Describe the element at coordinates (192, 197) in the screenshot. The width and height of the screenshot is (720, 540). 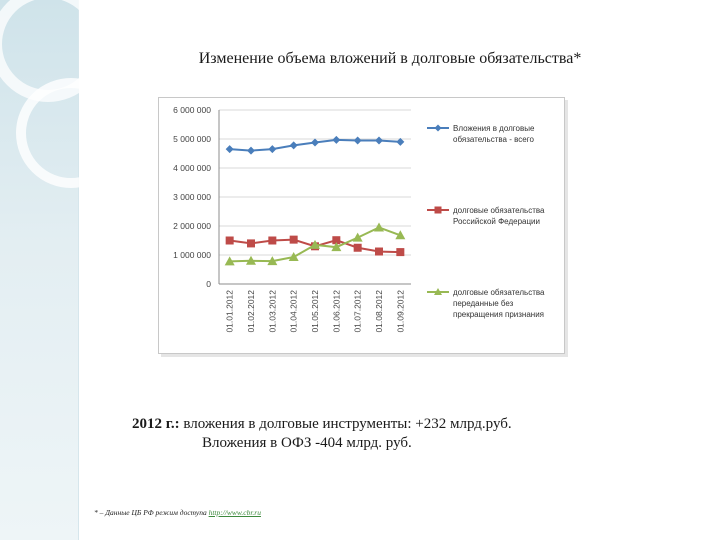
I see `y-tick-label: 3 000 000` at that location.